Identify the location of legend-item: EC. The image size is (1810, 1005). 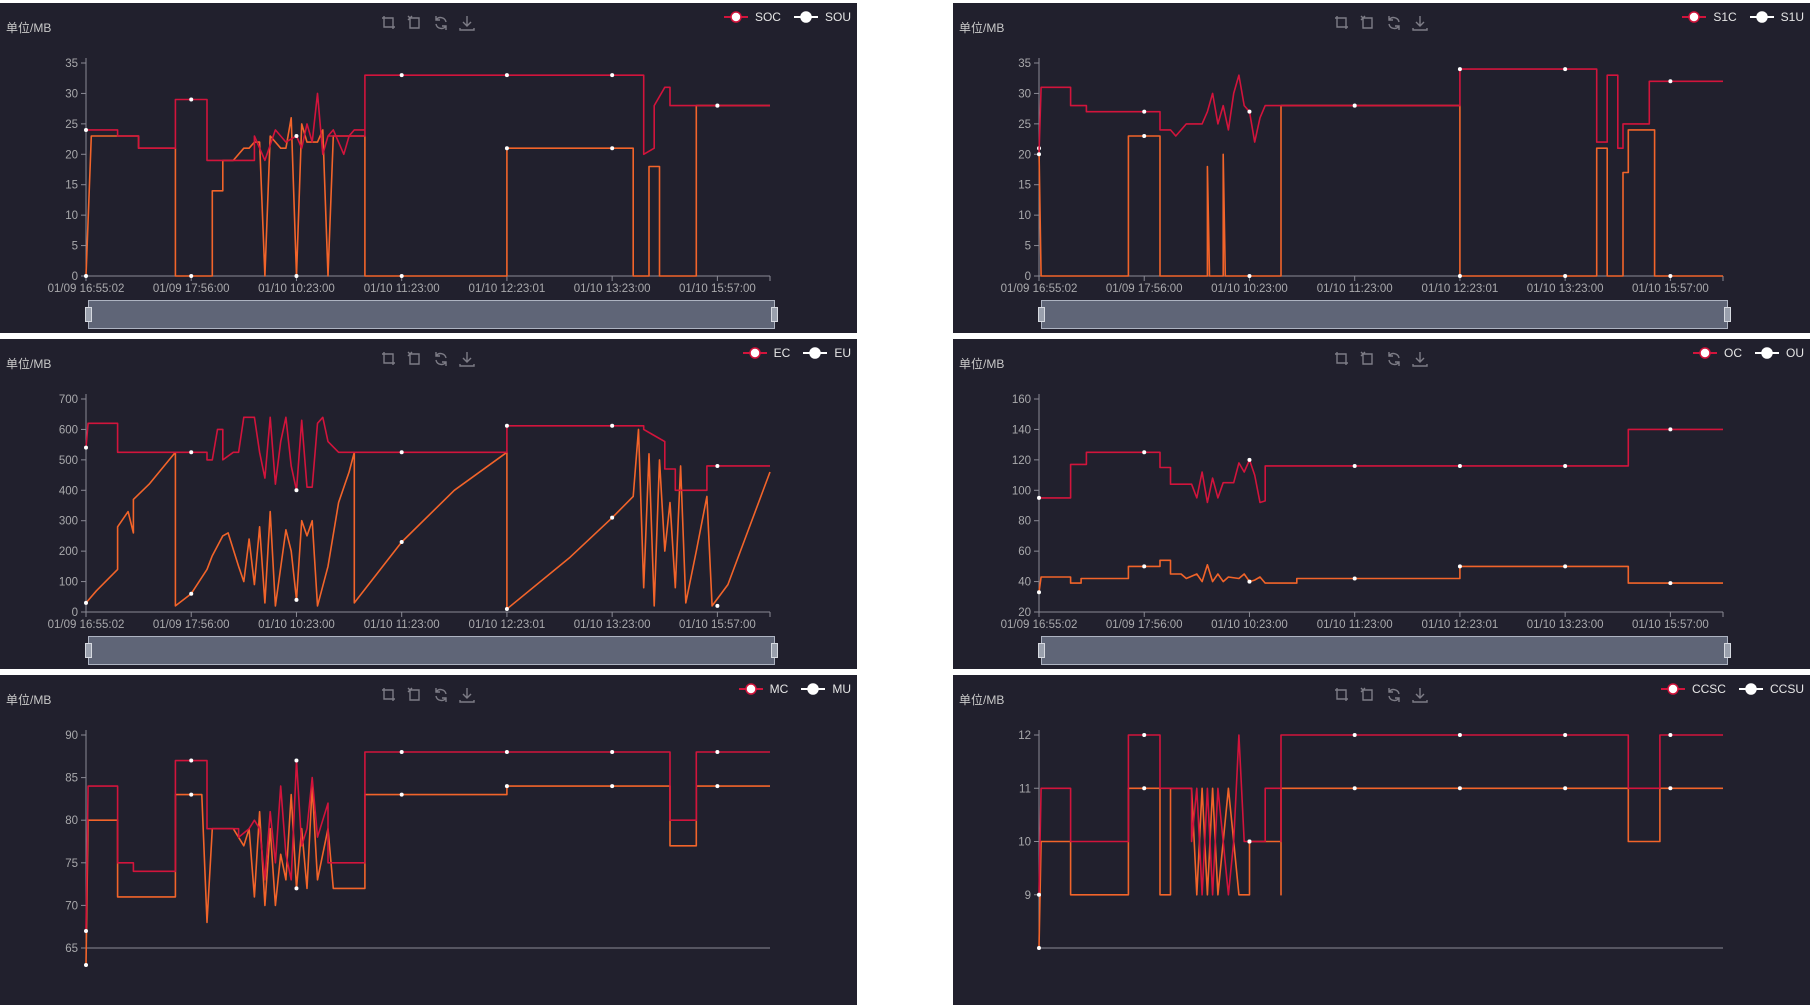
(766, 353).